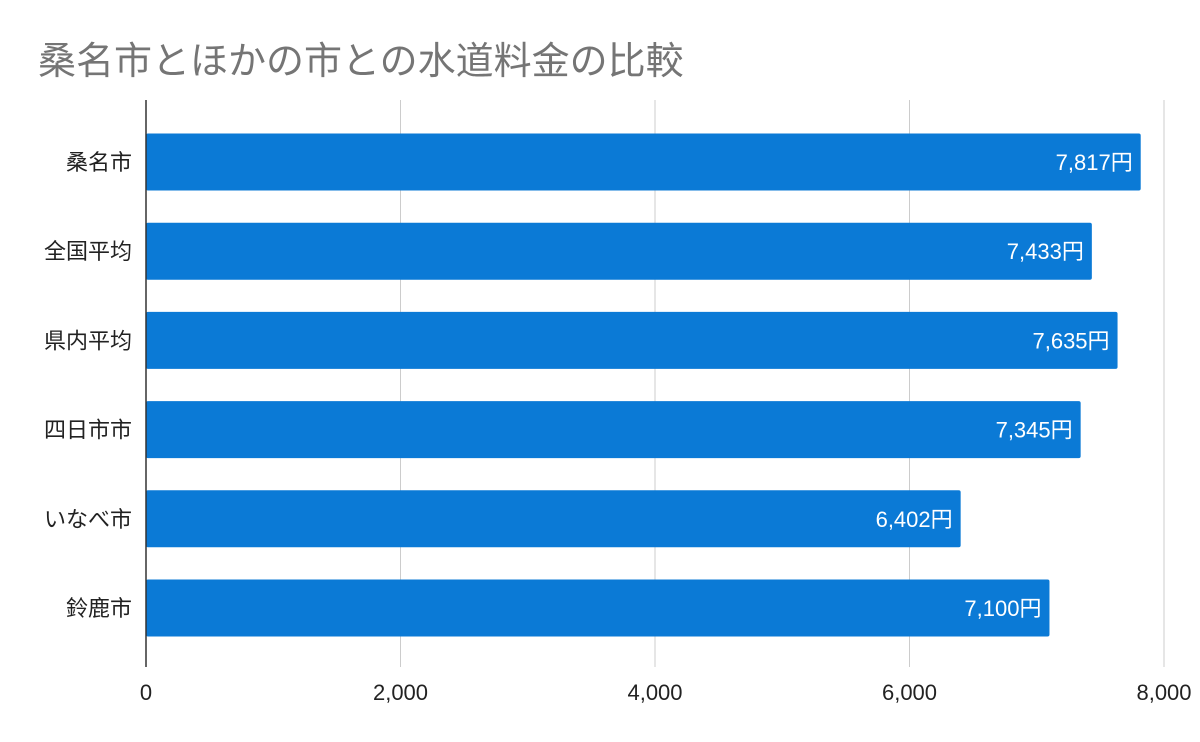 Image resolution: width=1200 pixels, height=742 pixels. What do you see at coordinates (909, 692) in the screenshot?
I see `x-tick-label: 6,000` at bounding box center [909, 692].